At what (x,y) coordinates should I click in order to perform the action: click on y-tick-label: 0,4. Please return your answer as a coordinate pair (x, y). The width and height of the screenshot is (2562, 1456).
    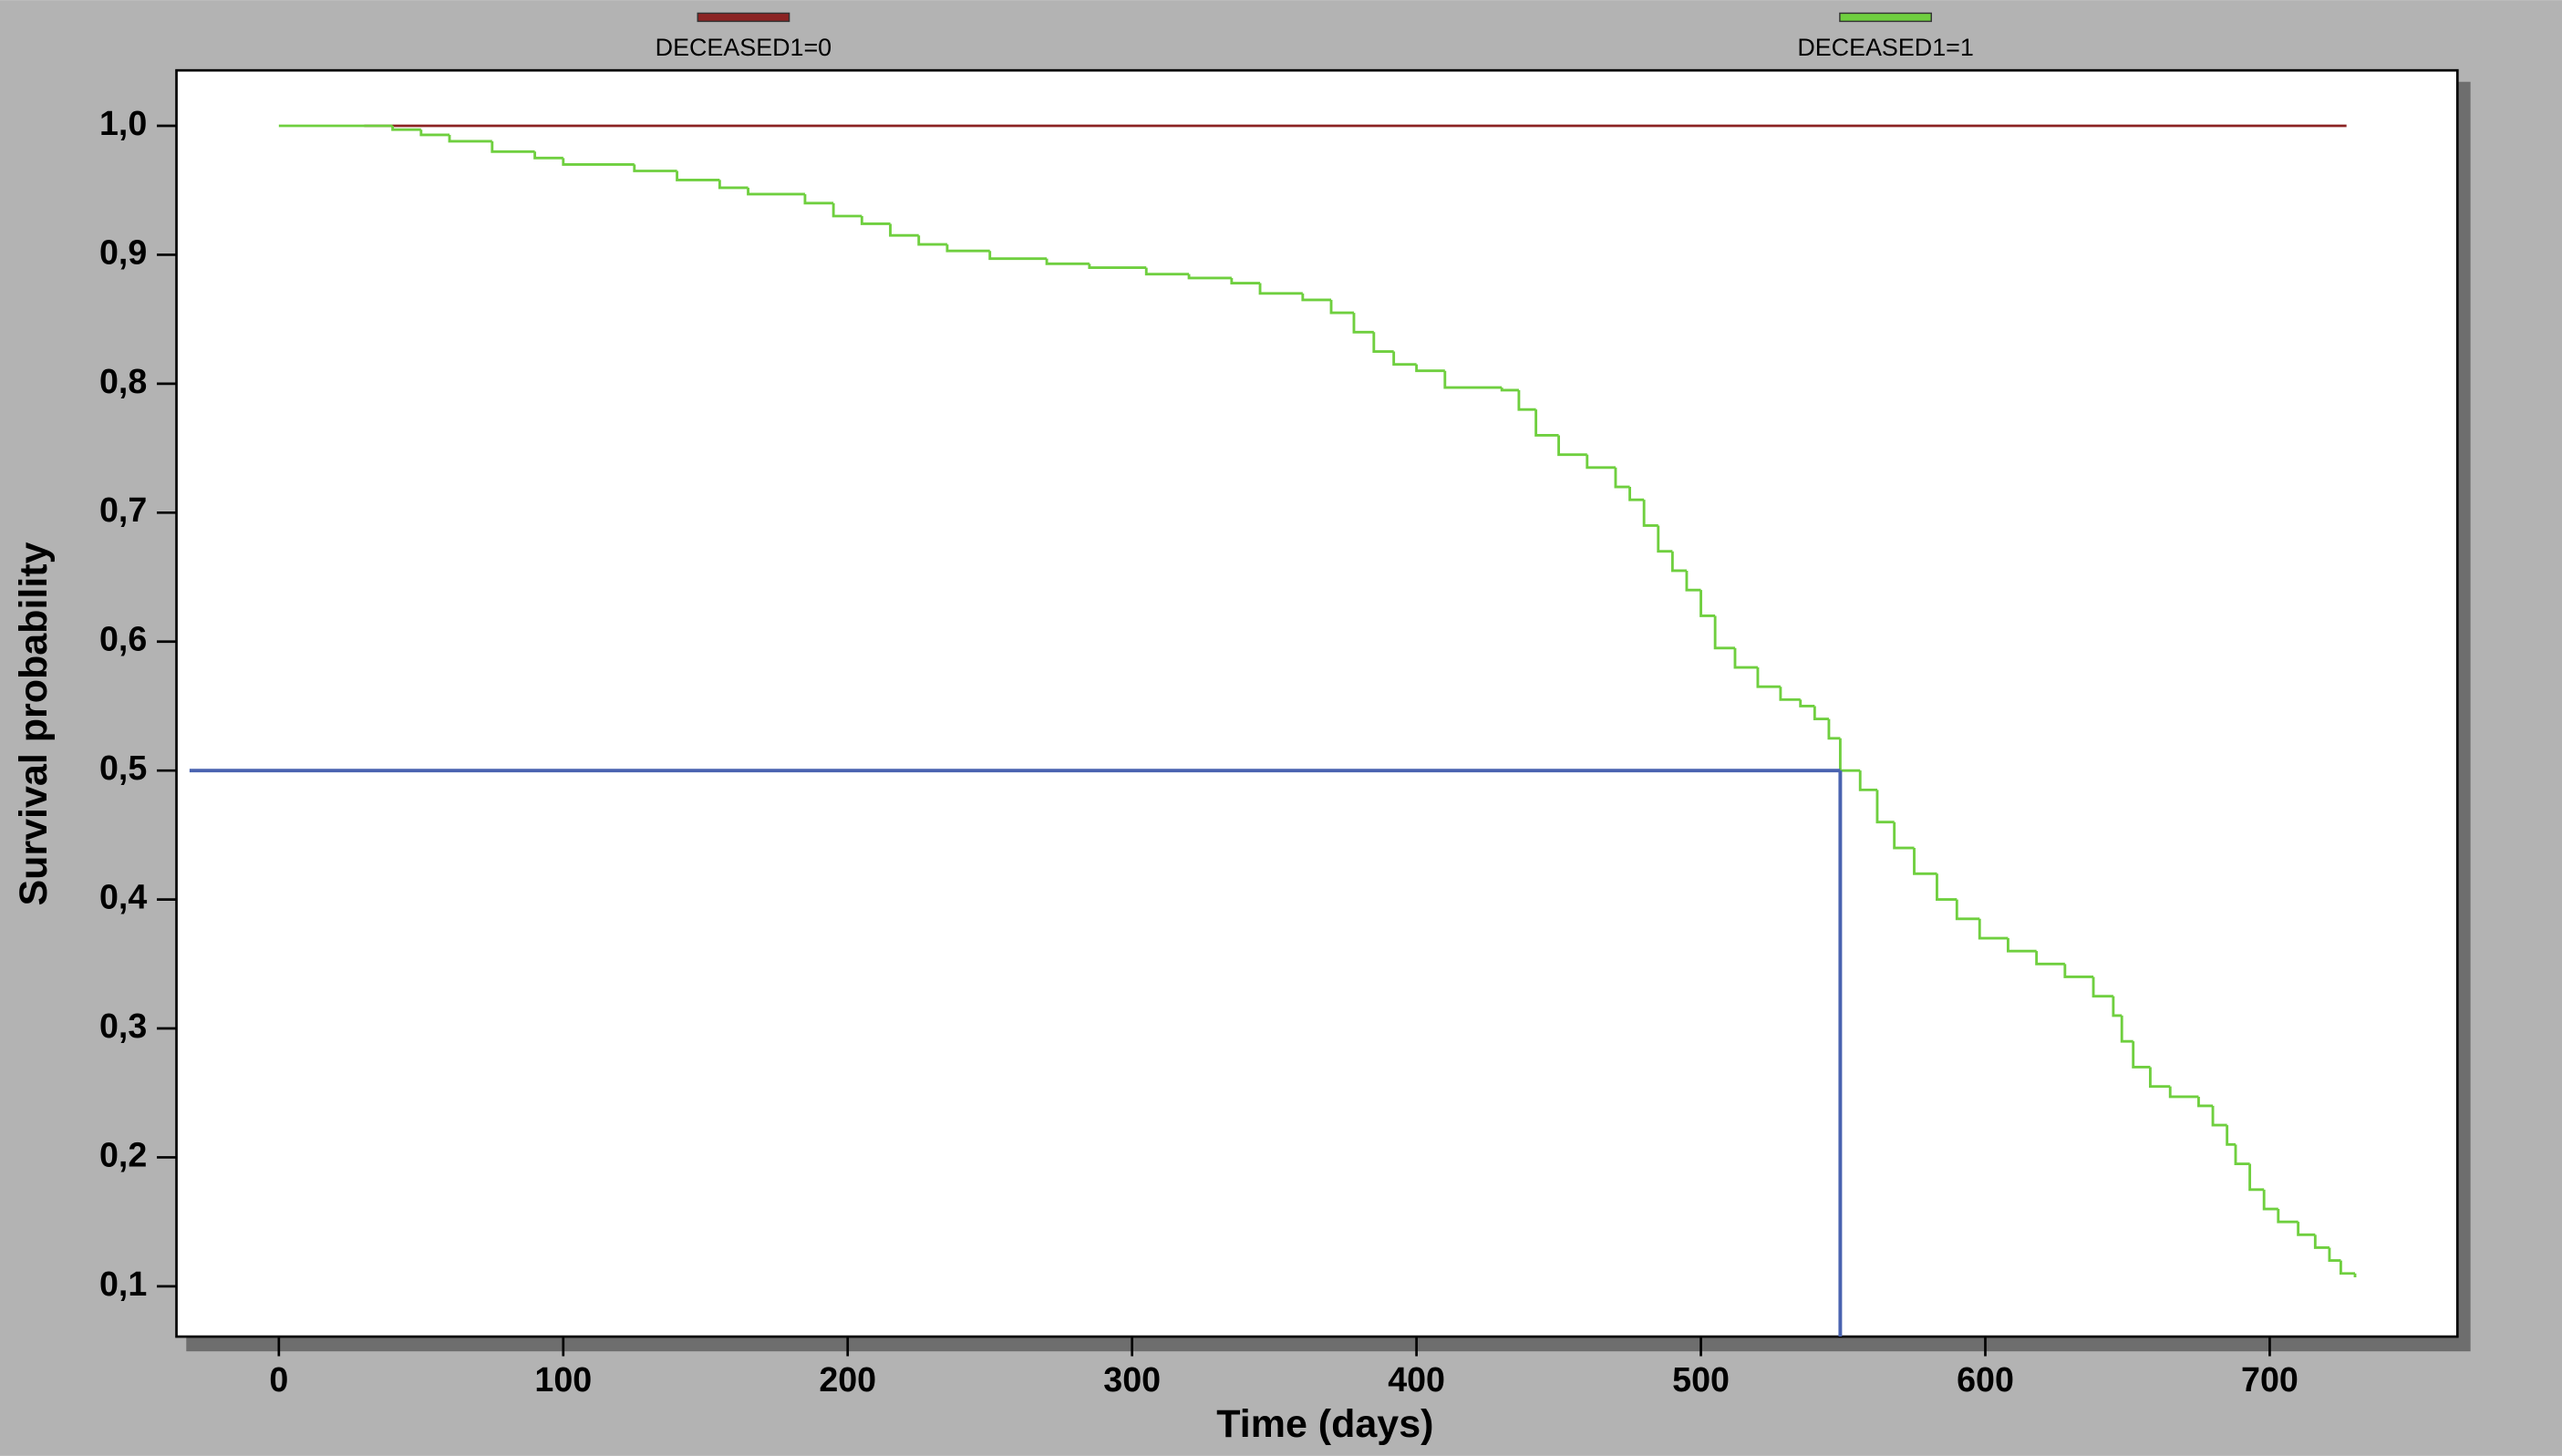
    Looking at the image, I should click on (123, 897).